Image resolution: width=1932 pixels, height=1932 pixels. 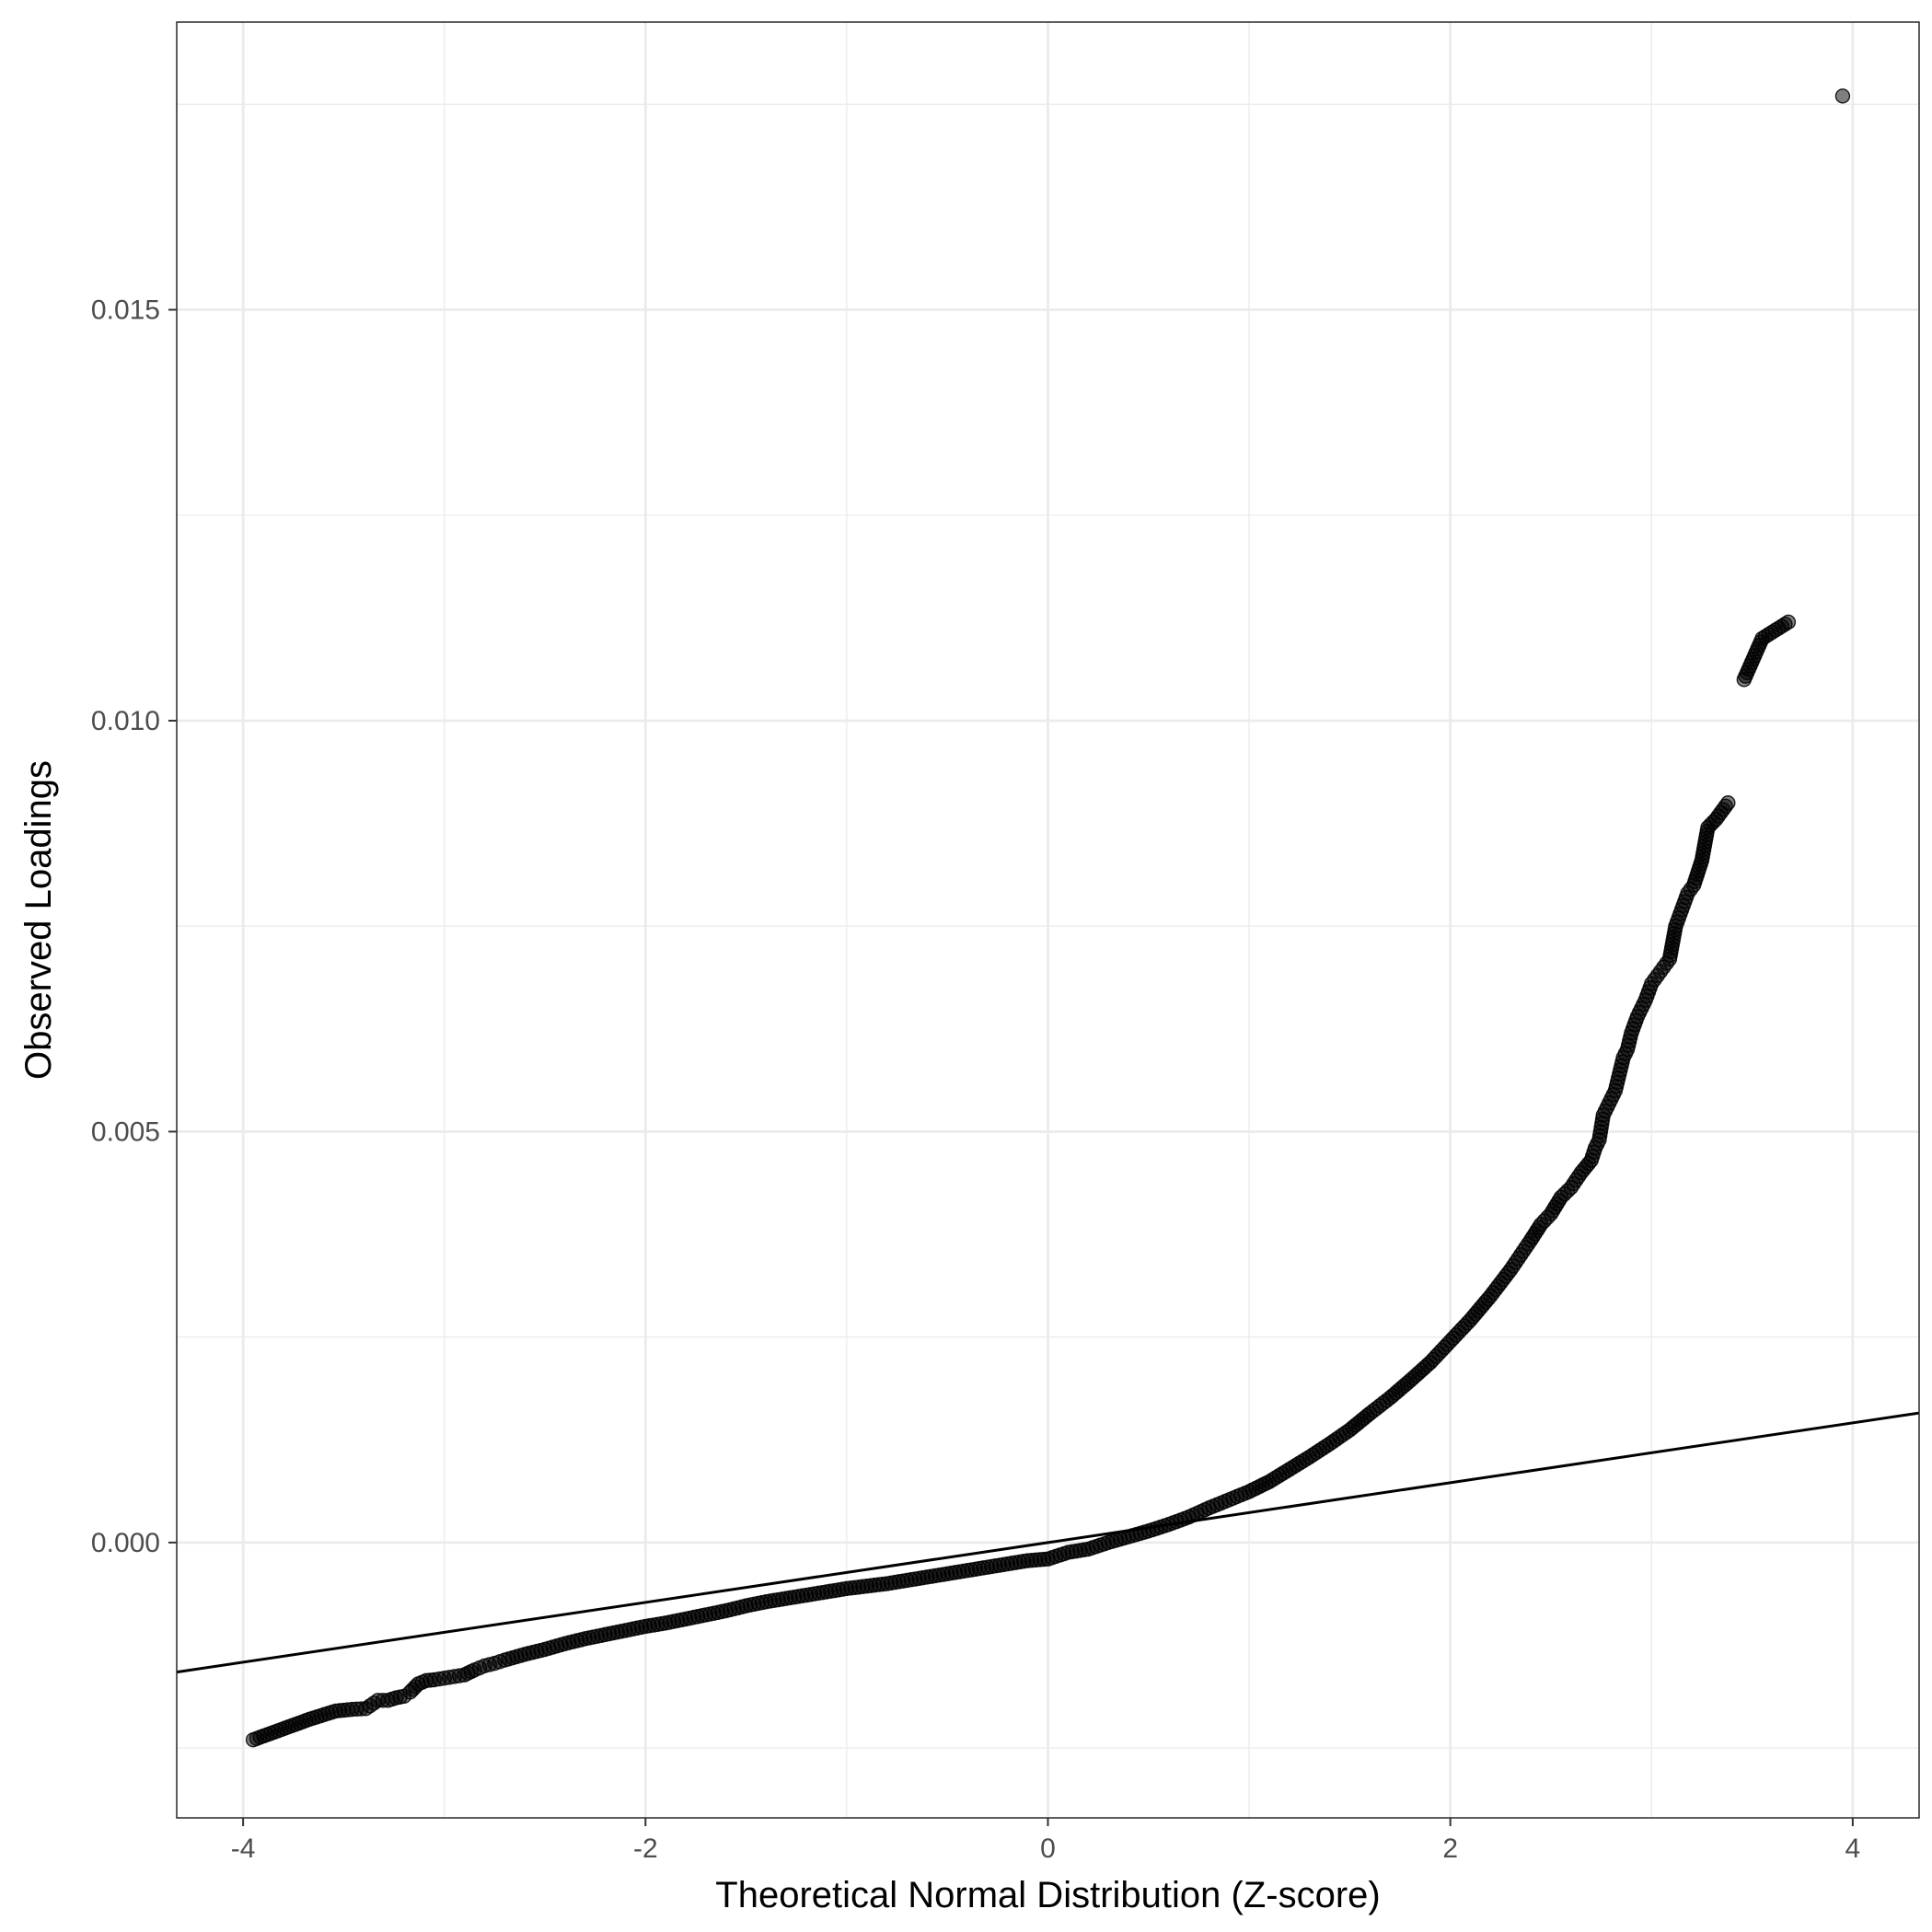 What do you see at coordinates (126, 310) in the screenshot?
I see `y-tick-label: 0.015` at bounding box center [126, 310].